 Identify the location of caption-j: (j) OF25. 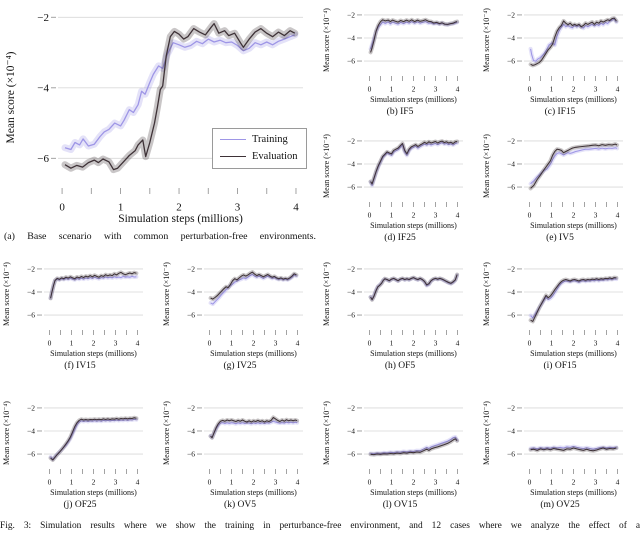
(80, 505).